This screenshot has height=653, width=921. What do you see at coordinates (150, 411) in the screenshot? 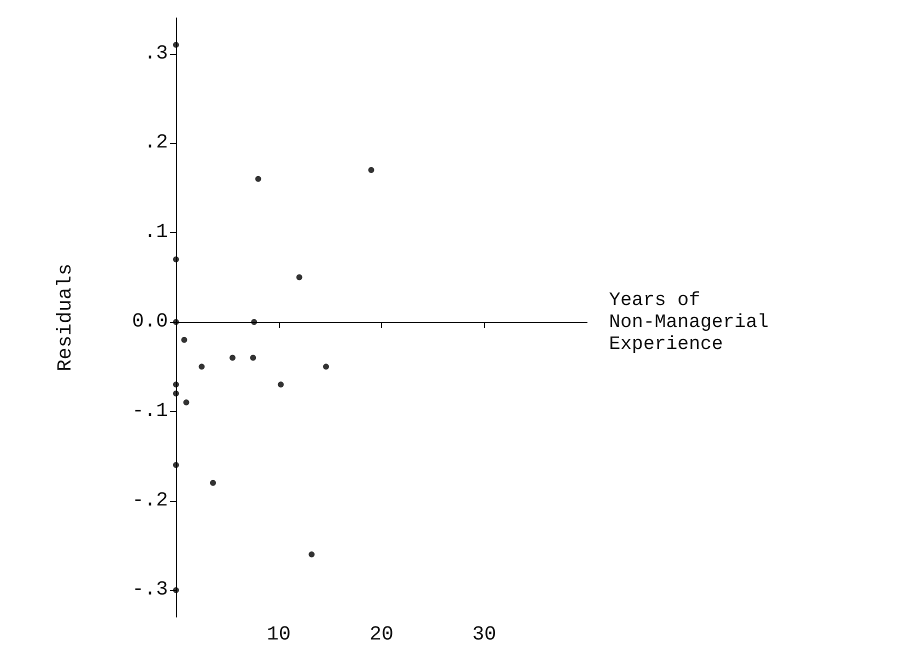
I see `y-tick-label: -.1` at bounding box center [150, 411].